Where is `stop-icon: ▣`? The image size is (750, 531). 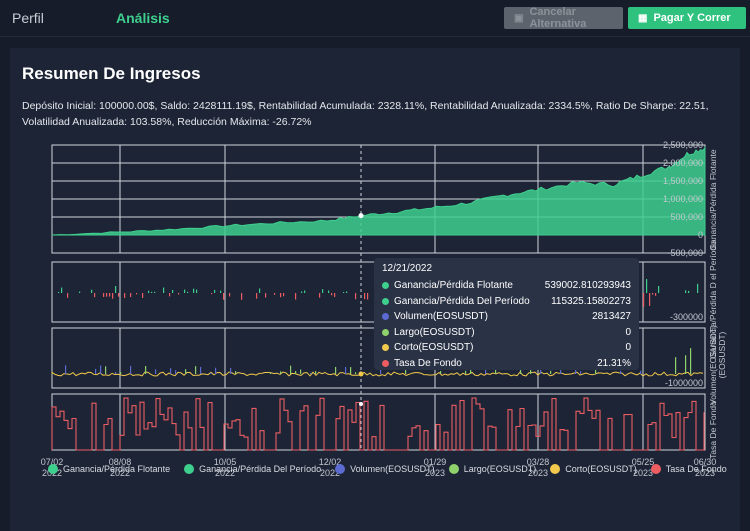 stop-icon: ▣ is located at coordinates (519, 18).